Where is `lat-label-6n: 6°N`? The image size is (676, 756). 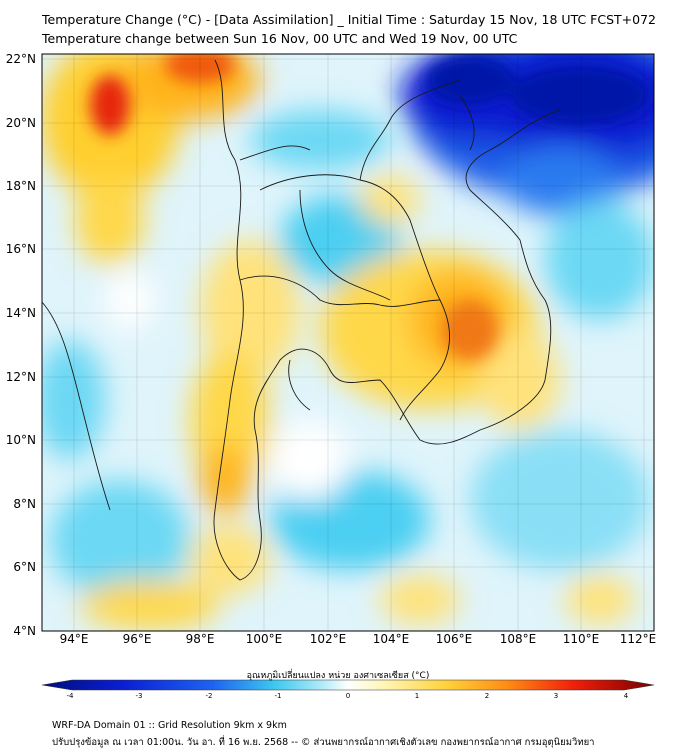 lat-label-6n: 6°N is located at coordinates (24, 567).